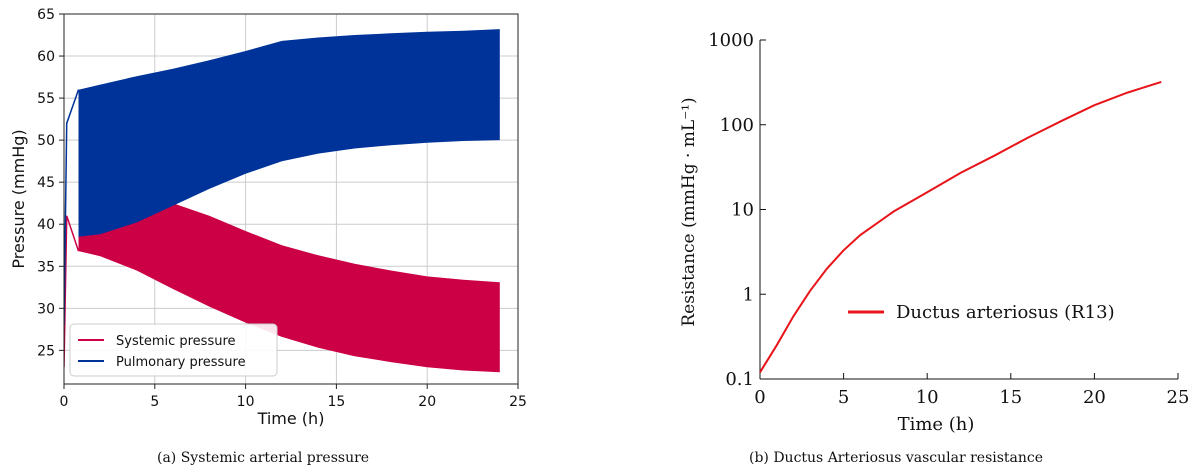  Describe the element at coordinates (18, 198) in the screenshot. I see `pressure-chart-ylabel: Pressure (mmHg)` at that location.